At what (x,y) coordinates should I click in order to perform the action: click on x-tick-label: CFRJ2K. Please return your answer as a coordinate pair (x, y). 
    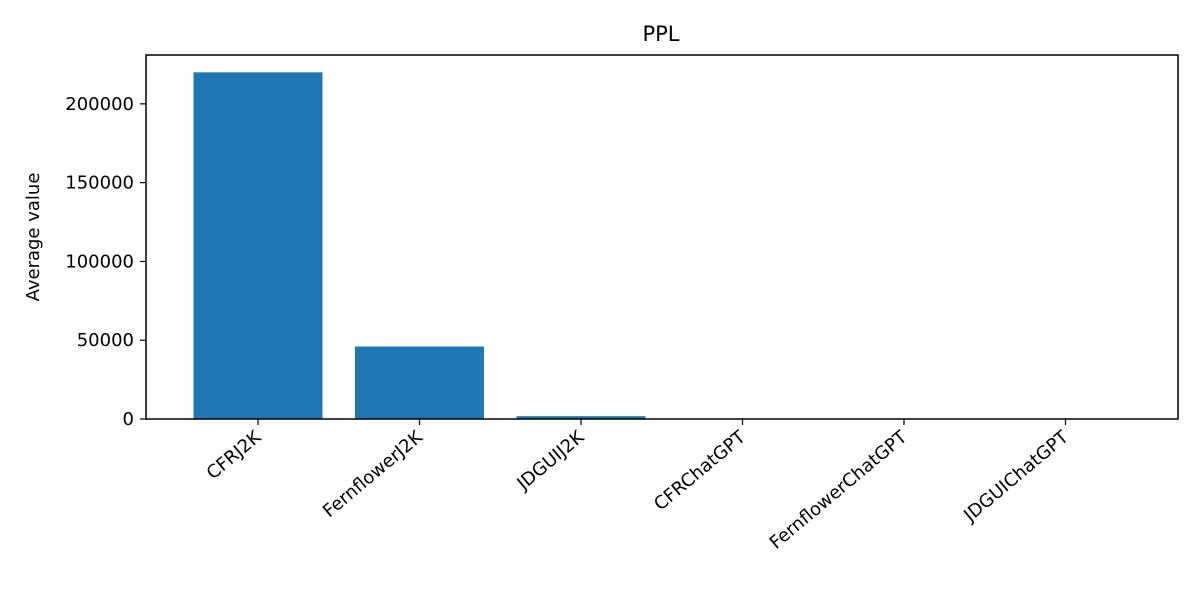
    Looking at the image, I should click on (234, 455).